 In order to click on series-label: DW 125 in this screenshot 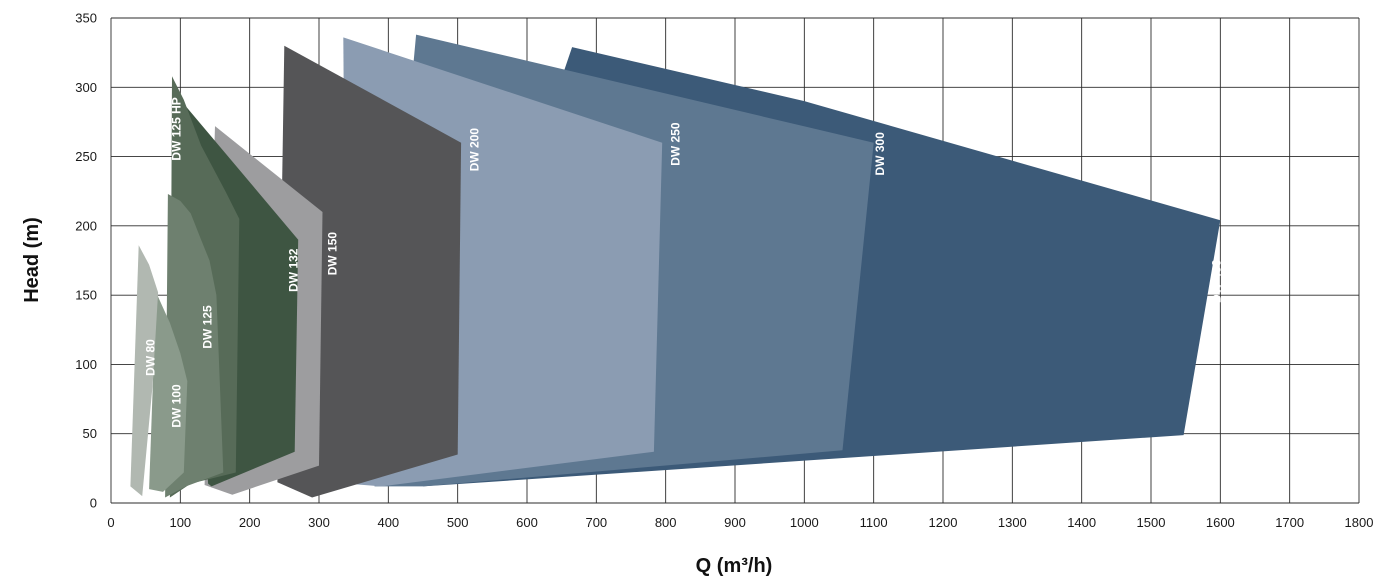, I will do `click(208, 327)`.